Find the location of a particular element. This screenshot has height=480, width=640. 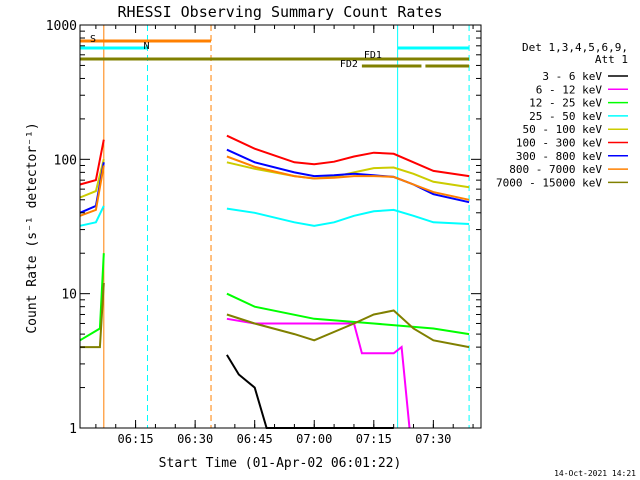

legend-label: 12 - 25 keV is located at coordinates (565, 103).